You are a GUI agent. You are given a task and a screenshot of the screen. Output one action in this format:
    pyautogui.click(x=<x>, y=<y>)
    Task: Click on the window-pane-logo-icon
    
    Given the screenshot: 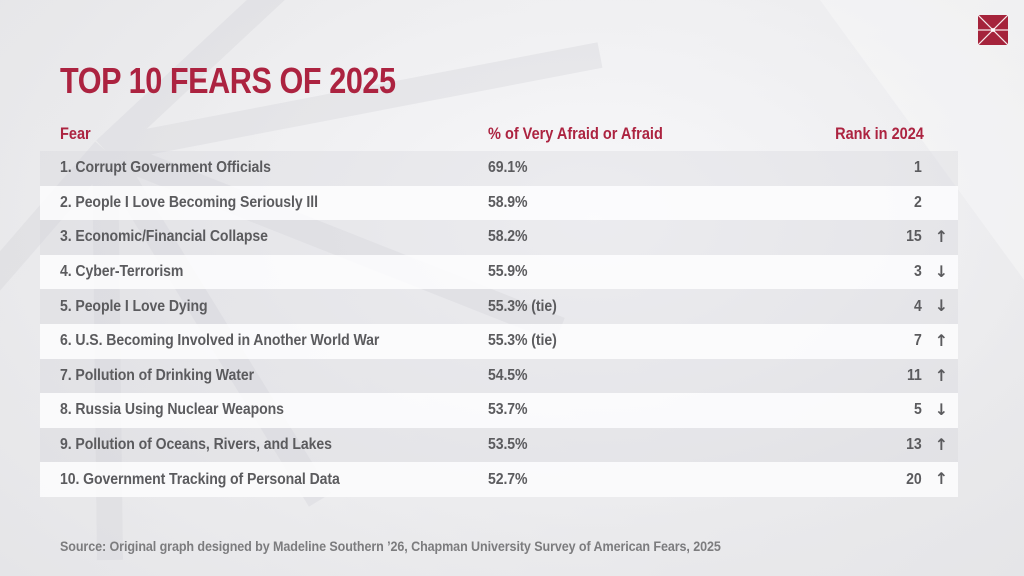 What is the action you would take?
    pyautogui.click(x=993, y=30)
    